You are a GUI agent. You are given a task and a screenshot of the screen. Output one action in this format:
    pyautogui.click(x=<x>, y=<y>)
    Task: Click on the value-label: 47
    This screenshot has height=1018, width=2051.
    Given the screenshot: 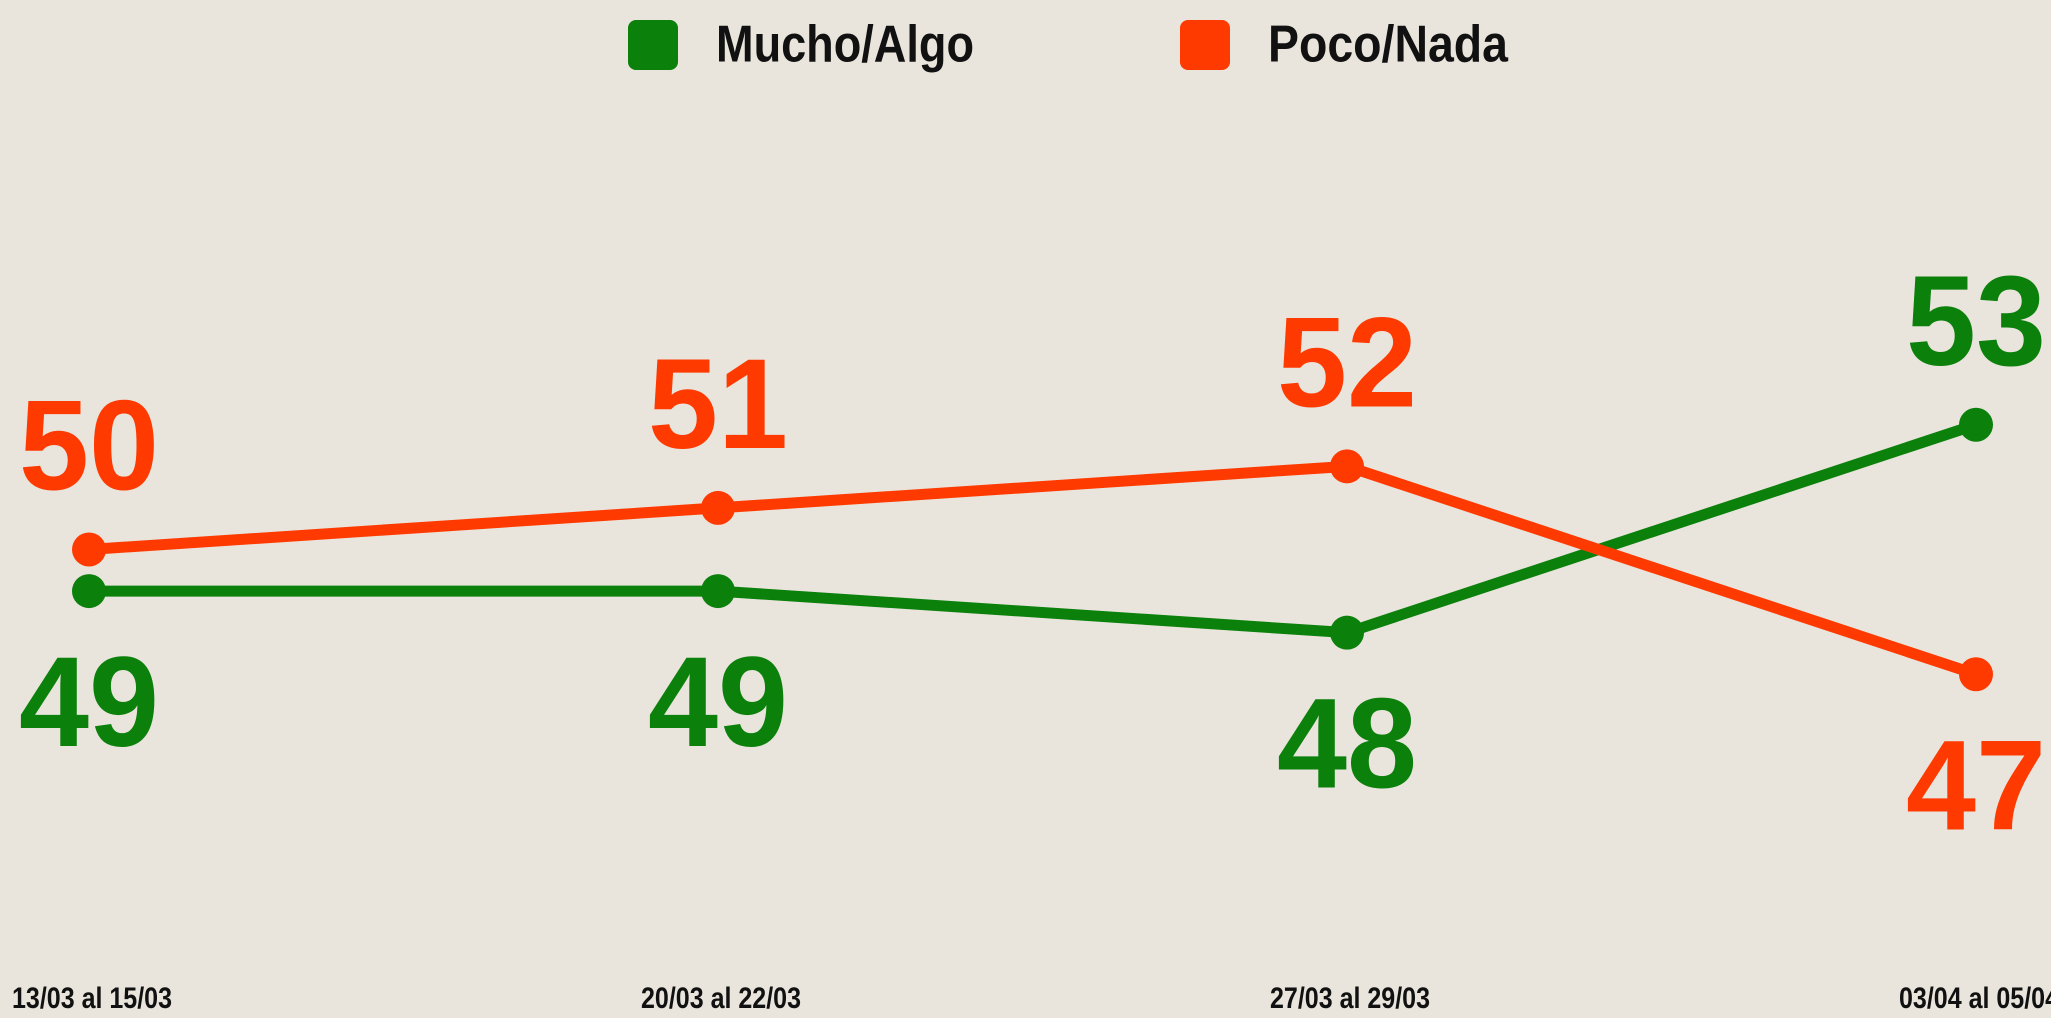 What is the action you would take?
    pyautogui.click(x=1976, y=785)
    